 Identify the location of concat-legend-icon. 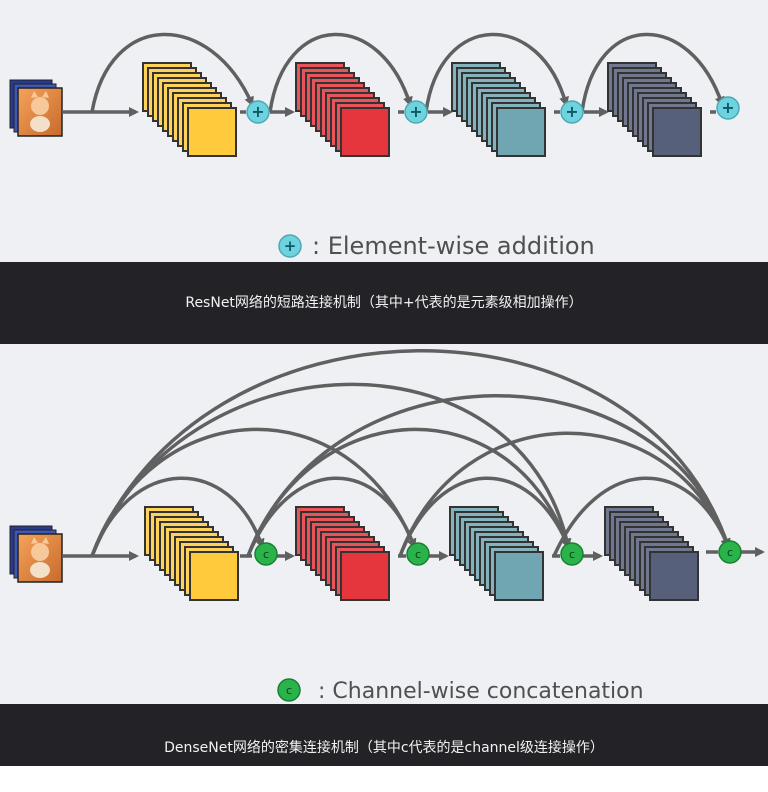
(289, 690).